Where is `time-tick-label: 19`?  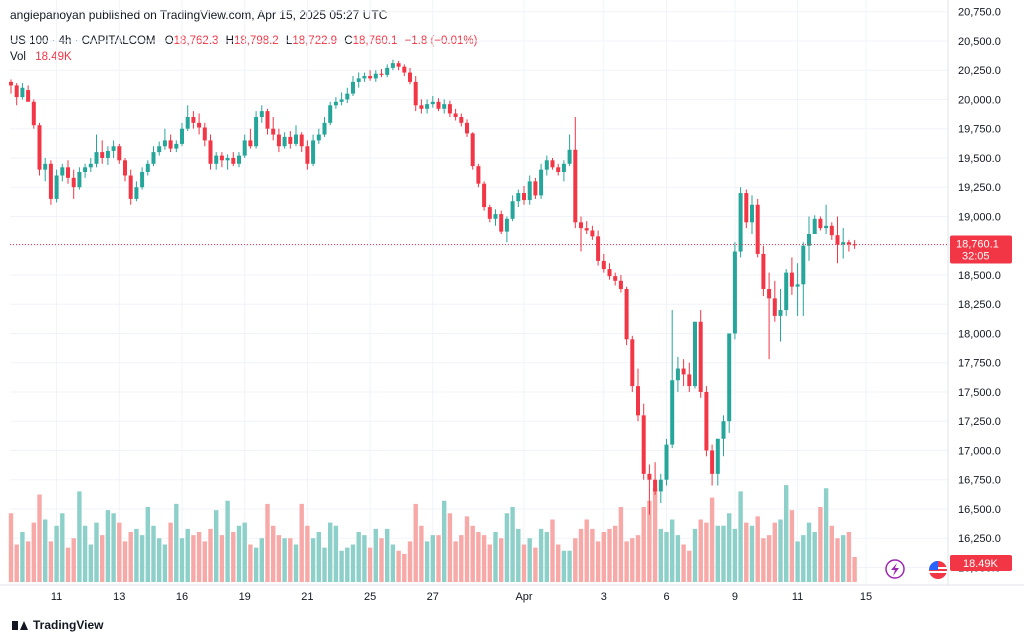 time-tick-label: 19 is located at coordinates (245, 597).